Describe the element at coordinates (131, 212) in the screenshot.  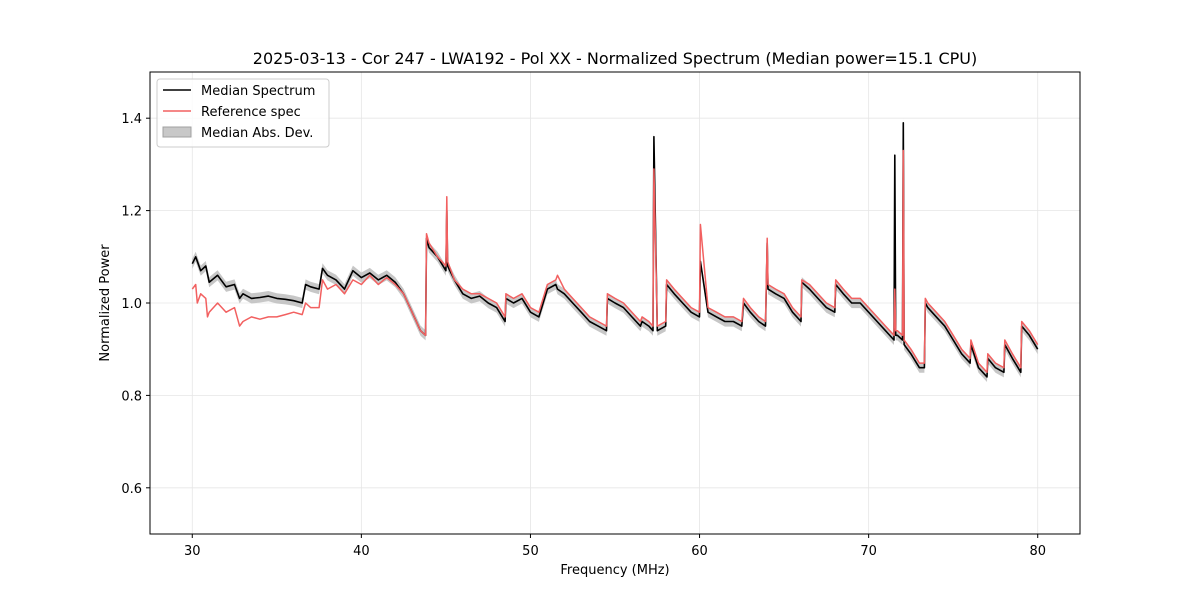
I see `y-tick-label: 1.2` at that location.